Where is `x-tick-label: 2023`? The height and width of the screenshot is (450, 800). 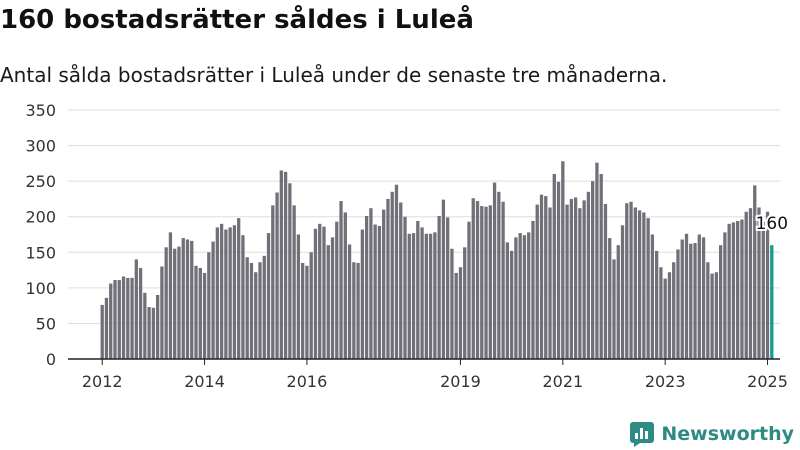
x-tick-label: 2023 is located at coordinates (665, 381).